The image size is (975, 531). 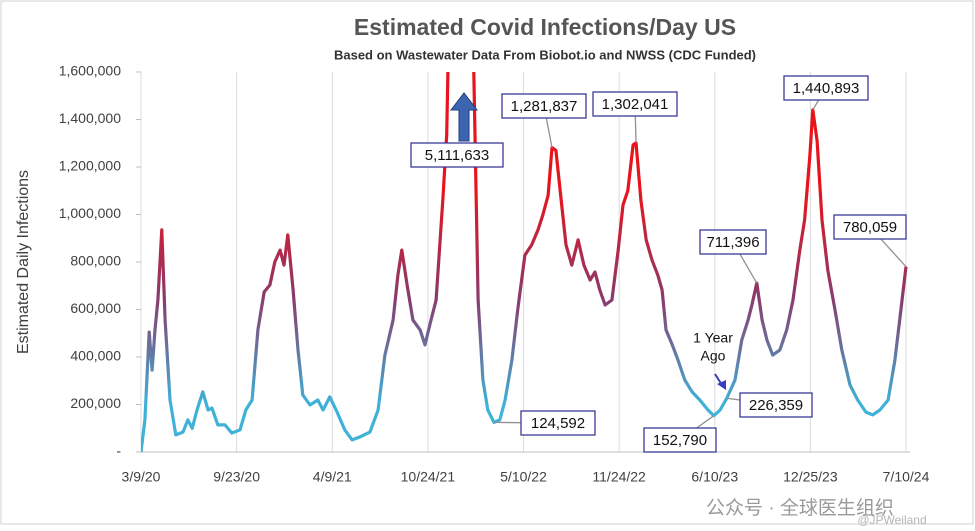 What do you see at coordinates (891, 519) in the screenshot?
I see `credit: @JPWeiland` at bounding box center [891, 519].